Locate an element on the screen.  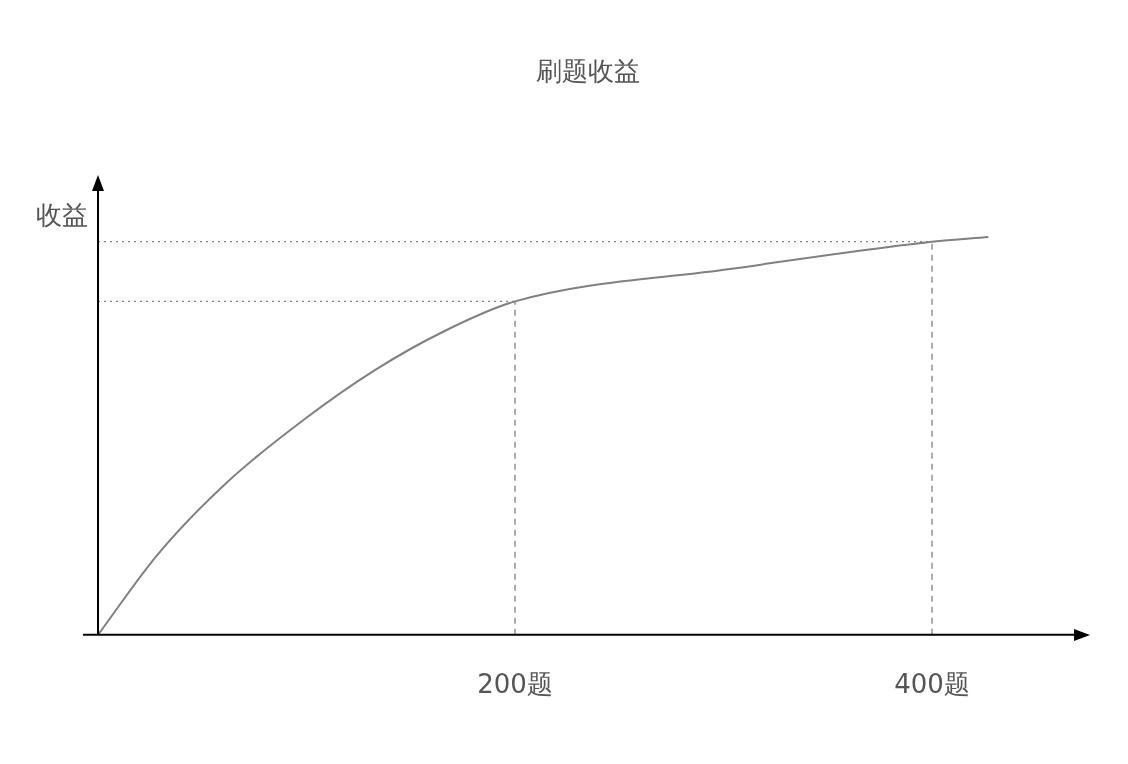
x-tick-label: 400题 is located at coordinates (932, 684).